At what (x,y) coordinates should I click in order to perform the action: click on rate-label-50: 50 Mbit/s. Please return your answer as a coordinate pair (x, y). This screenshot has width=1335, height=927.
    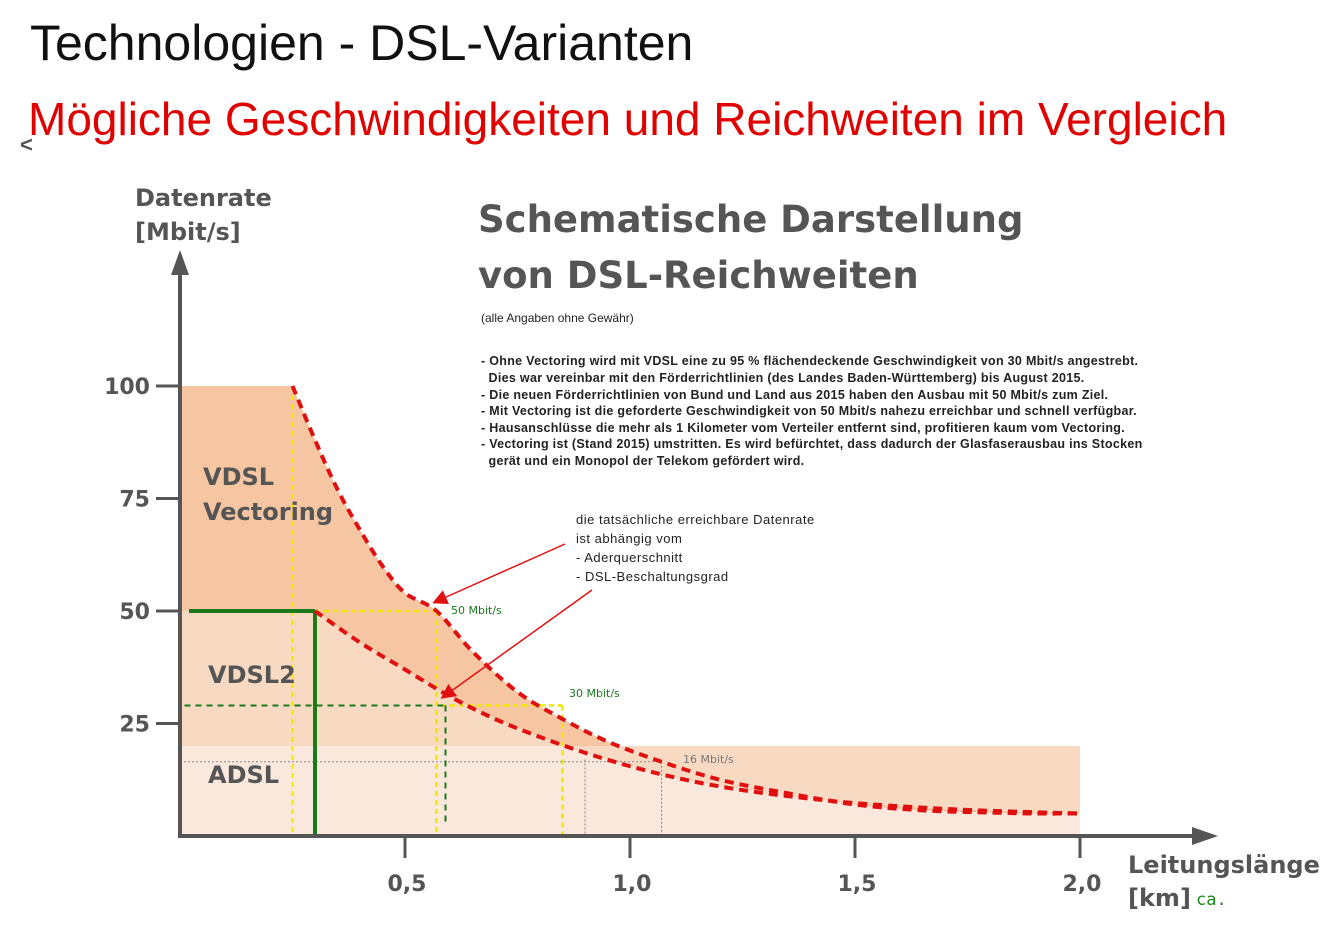
    Looking at the image, I should click on (476, 610).